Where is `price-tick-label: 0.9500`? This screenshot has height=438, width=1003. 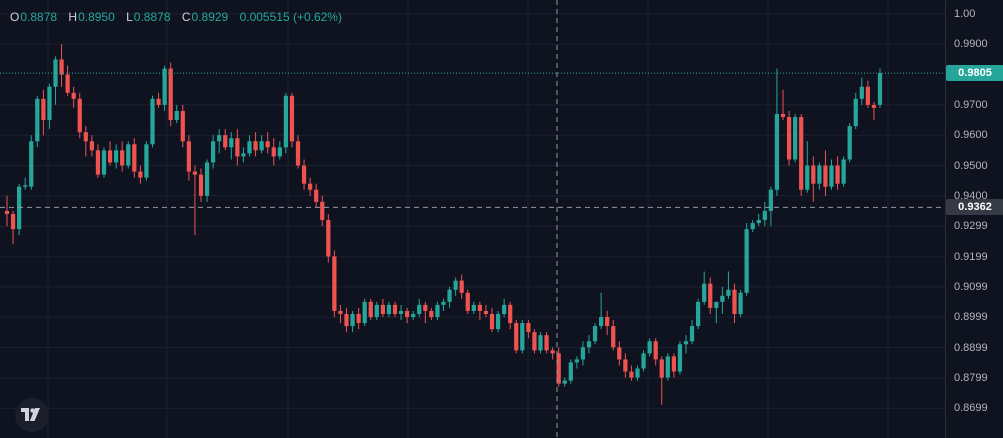 price-tick-label: 0.9500 is located at coordinates (971, 165).